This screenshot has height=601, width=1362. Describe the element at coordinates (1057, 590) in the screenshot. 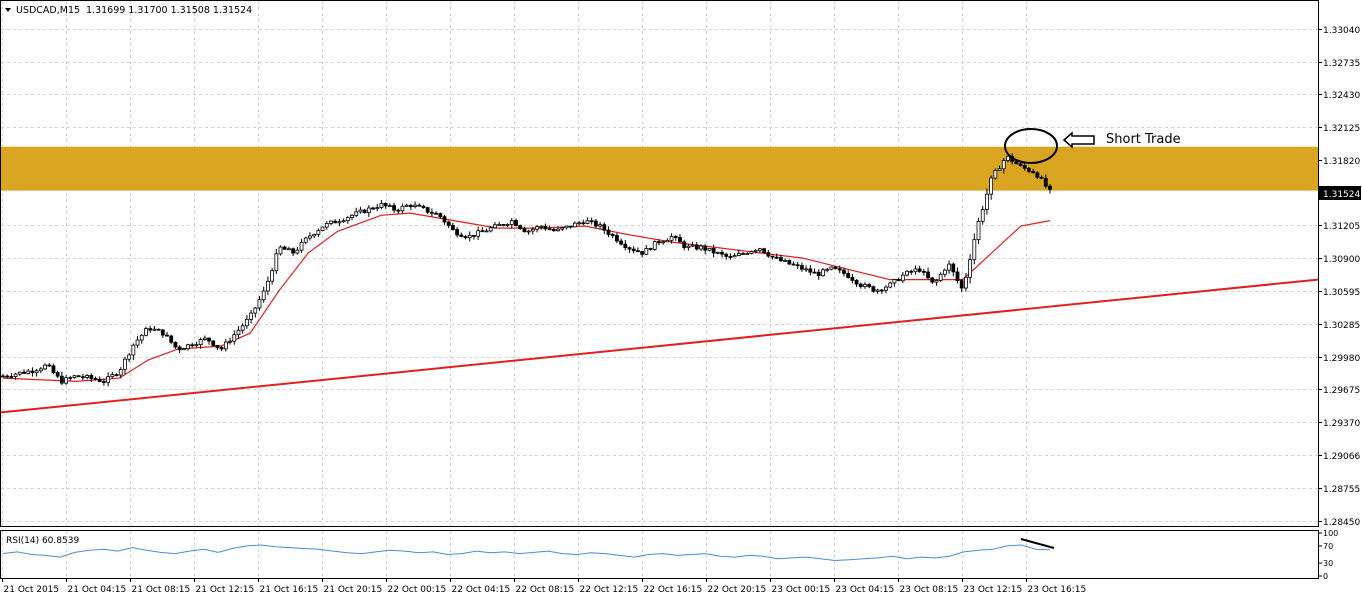

I see `time-tick-label: 23 Oct 16:15` at that location.